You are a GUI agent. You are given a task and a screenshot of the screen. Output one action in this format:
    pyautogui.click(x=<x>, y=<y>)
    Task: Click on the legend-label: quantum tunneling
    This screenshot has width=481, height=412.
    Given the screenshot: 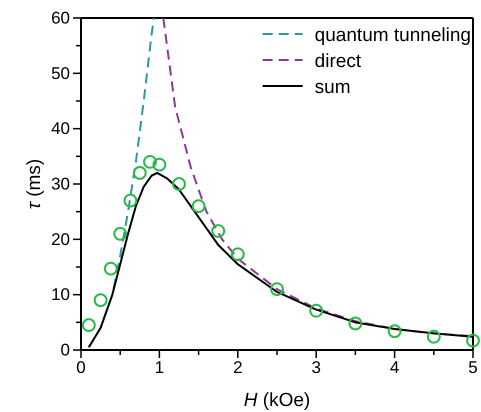 What is the action you would take?
    pyautogui.click(x=392, y=35)
    